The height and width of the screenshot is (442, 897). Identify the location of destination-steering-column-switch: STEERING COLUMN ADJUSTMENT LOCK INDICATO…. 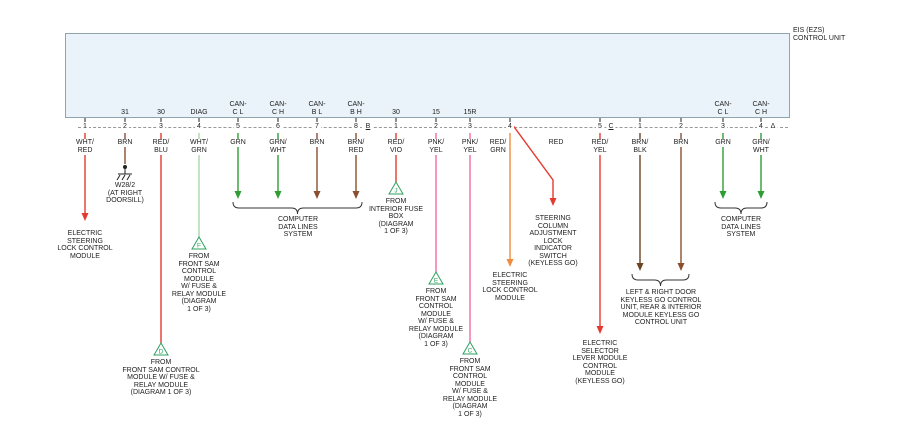
(553, 241).